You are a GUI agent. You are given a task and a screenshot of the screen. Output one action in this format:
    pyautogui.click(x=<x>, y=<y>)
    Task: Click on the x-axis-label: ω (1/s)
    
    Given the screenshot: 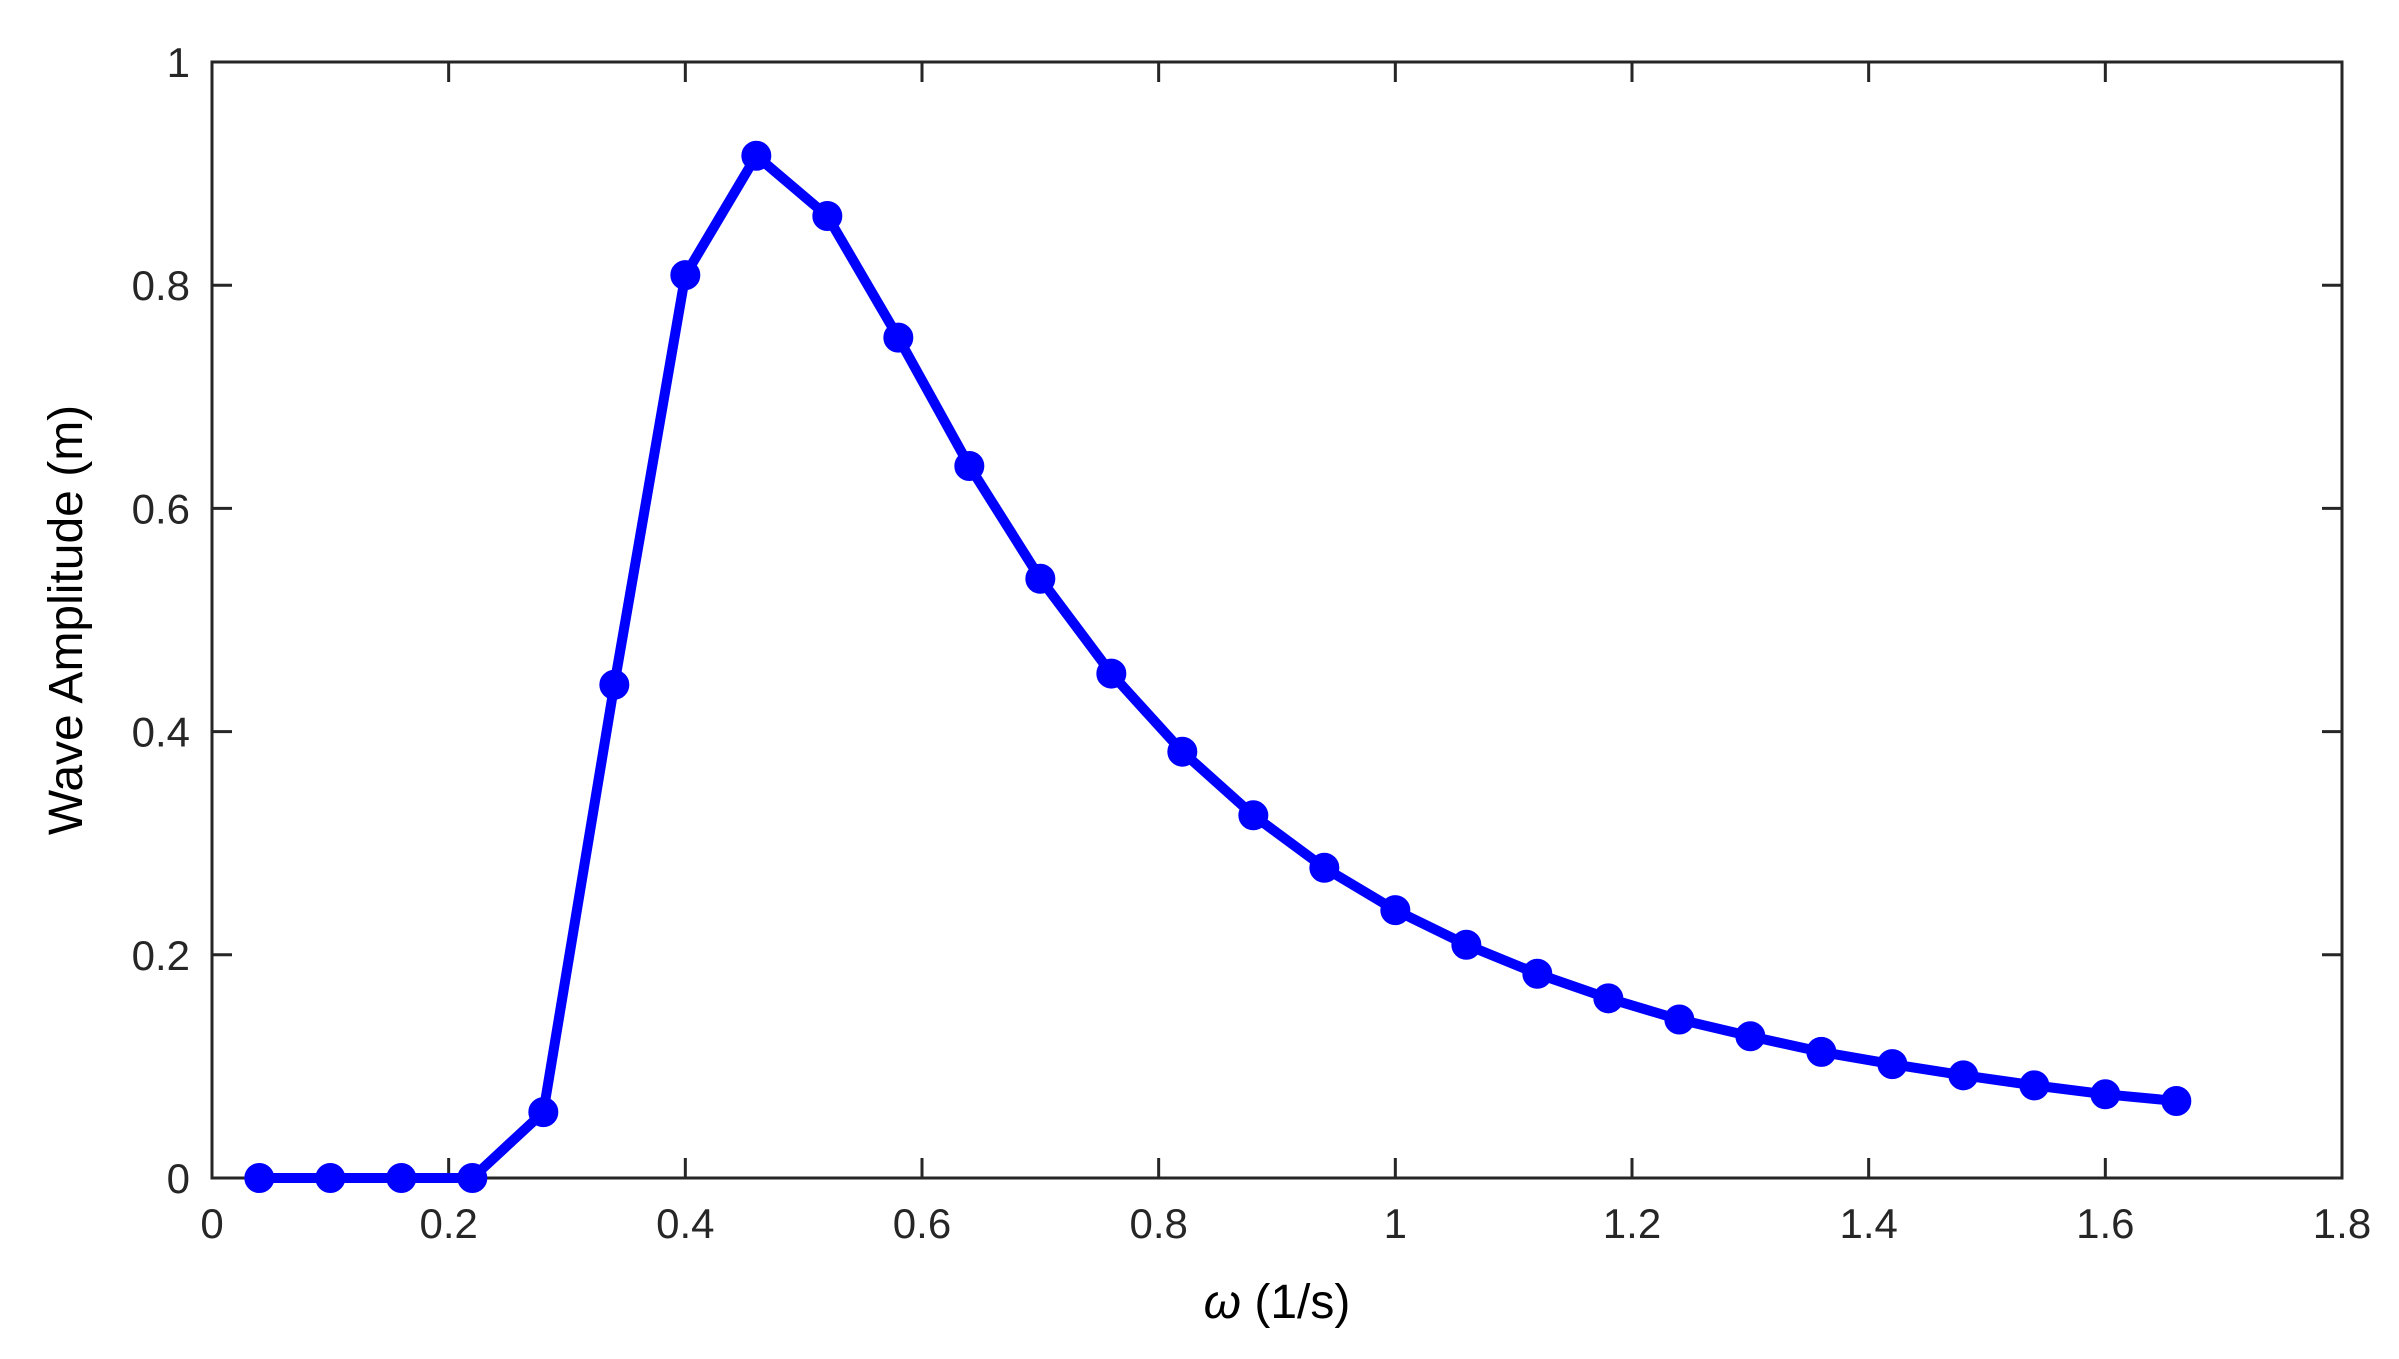 What is the action you would take?
    pyautogui.click(x=1277, y=1302)
    